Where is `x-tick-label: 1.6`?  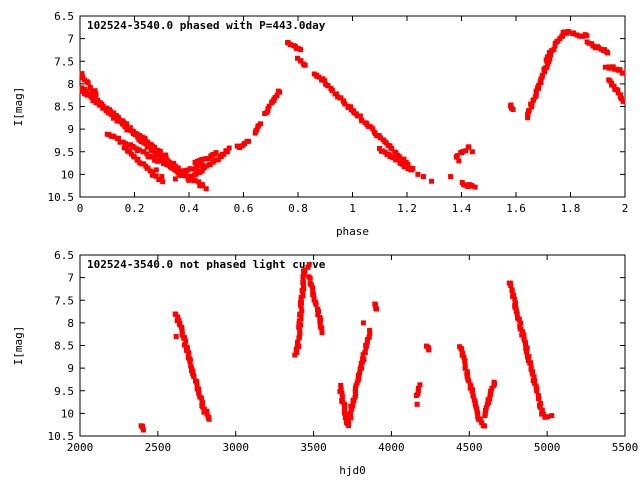 x-tick-label: 1.6 is located at coordinates (516, 208).